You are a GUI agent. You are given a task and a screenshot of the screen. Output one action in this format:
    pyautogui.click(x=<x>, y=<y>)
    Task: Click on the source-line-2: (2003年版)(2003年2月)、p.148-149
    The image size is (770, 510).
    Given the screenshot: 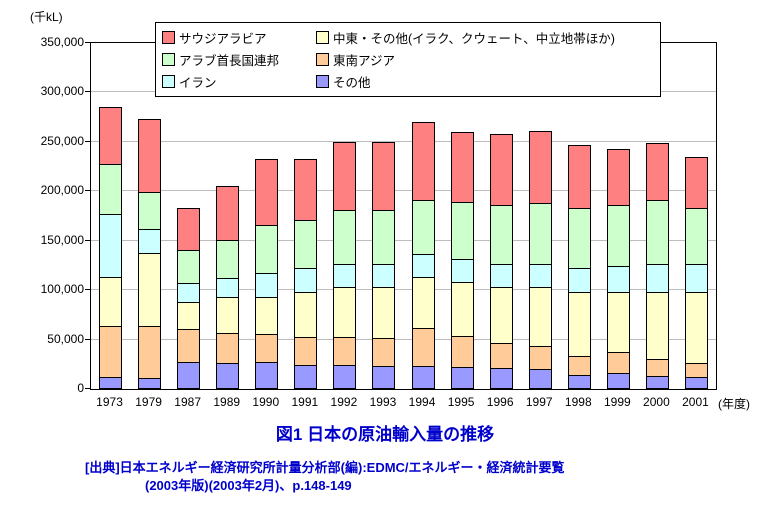 What is the action you would take?
    pyautogui.click(x=248, y=485)
    